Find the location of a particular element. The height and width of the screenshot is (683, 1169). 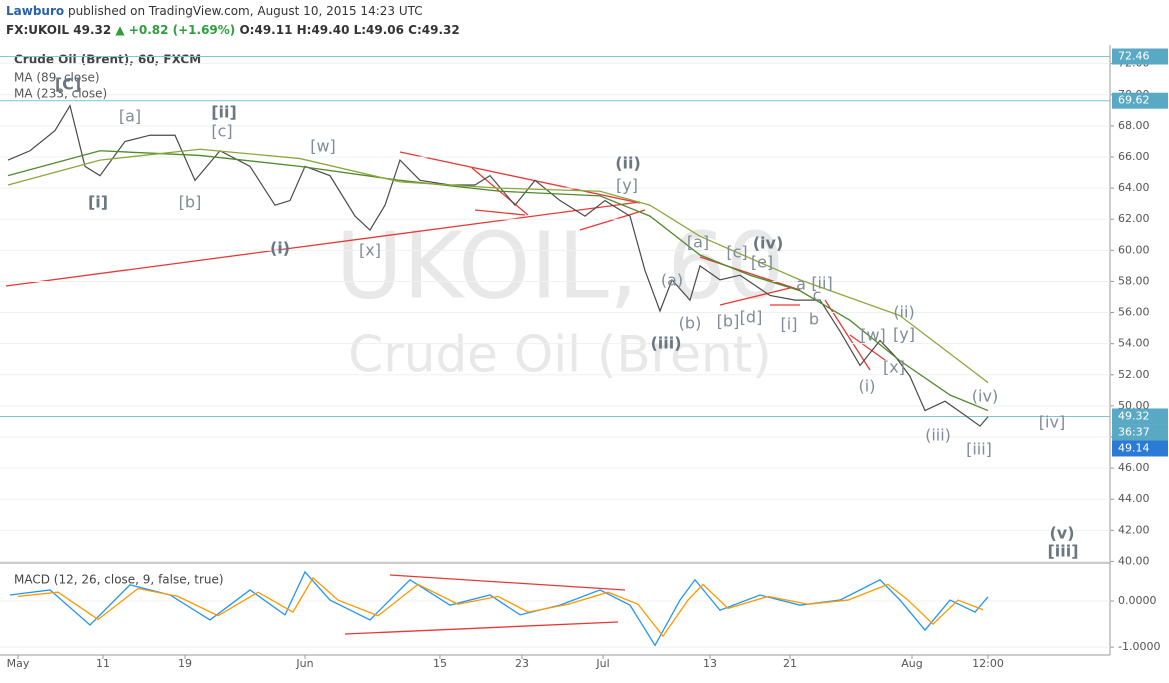

y-tick-label: 46.00 is located at coordinates (1134, 467).